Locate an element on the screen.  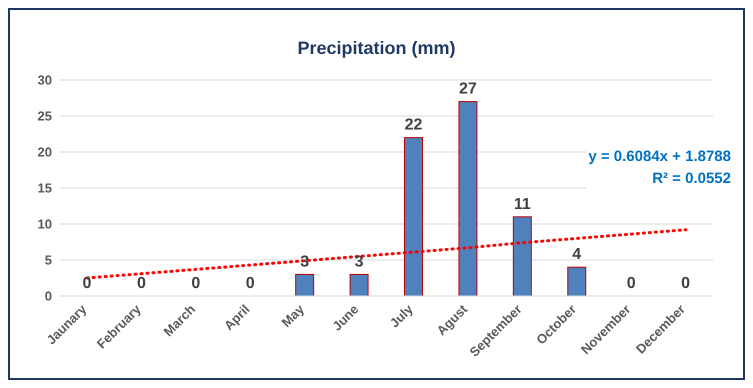
data-label: 22 is located at coordinates (413, 125).